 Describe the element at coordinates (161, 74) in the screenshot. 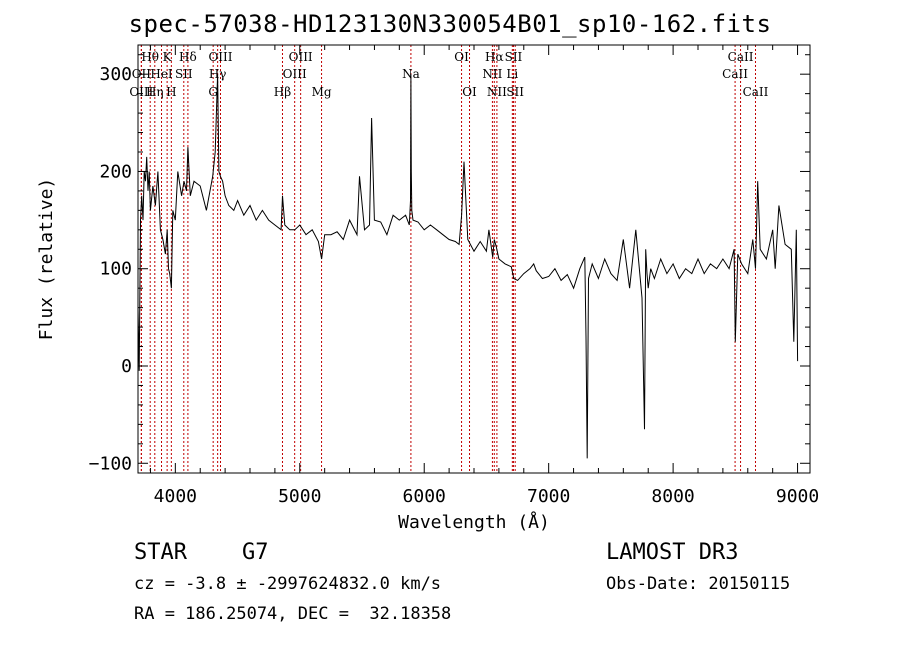

I see `line-marker-label: HeI` at that location.